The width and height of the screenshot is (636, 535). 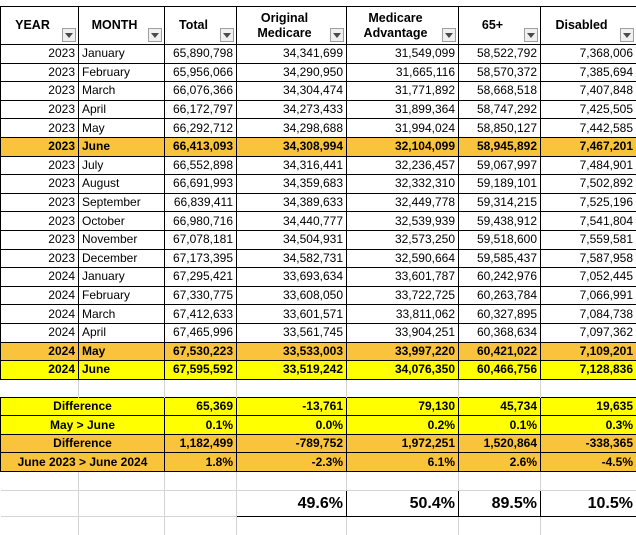 What do you see at coordinates (588, 72) in the screenshot?
I see `cell-disabled: 7,385,694` at bounding box center [588, 72].